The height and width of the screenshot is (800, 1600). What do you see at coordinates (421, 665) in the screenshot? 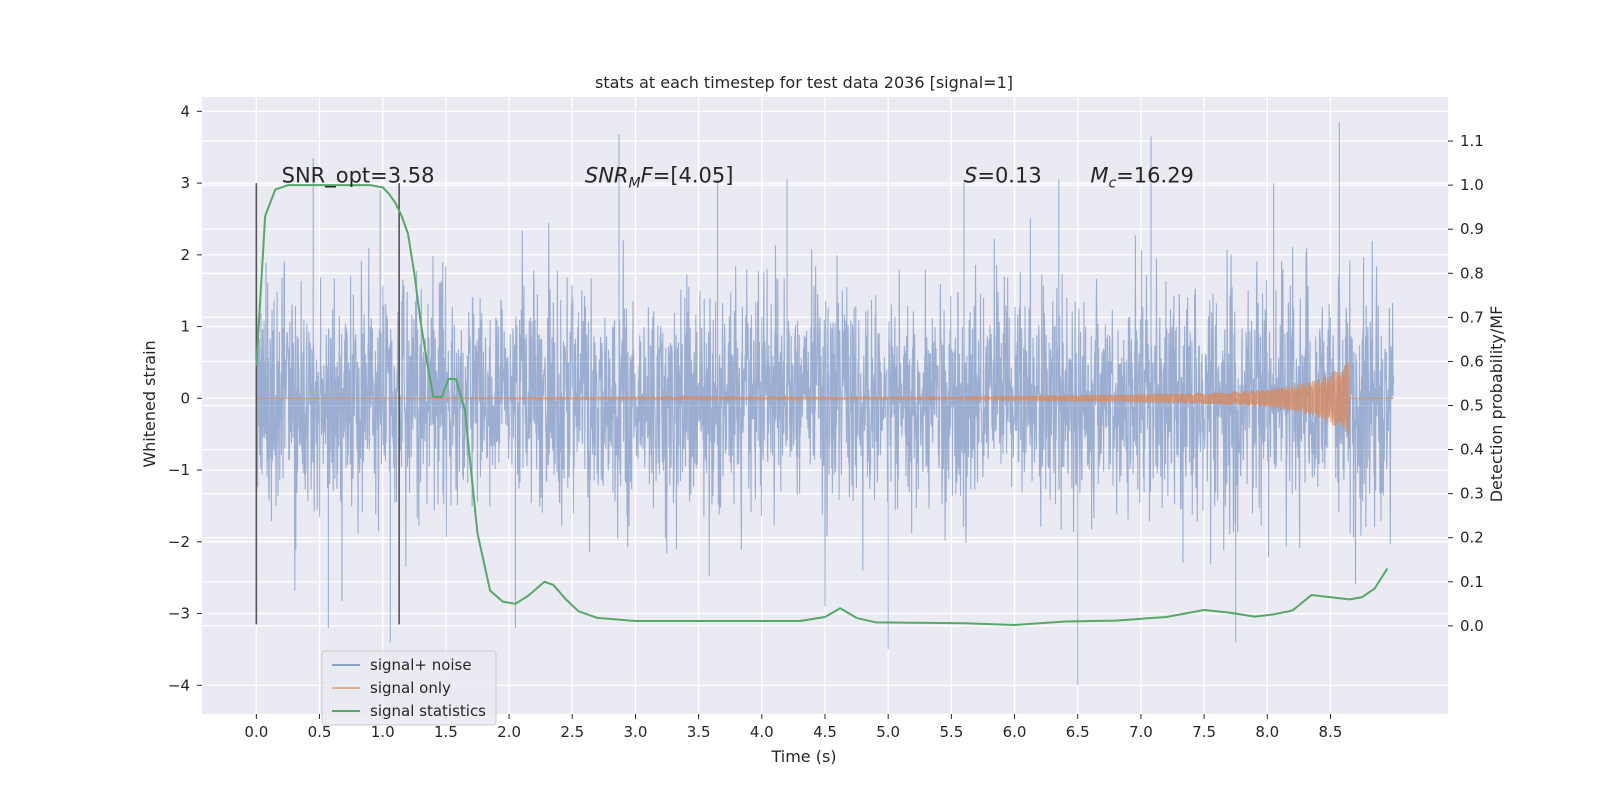
I see `legend-entry: signal+ noise` at bounding box center [421, 665].